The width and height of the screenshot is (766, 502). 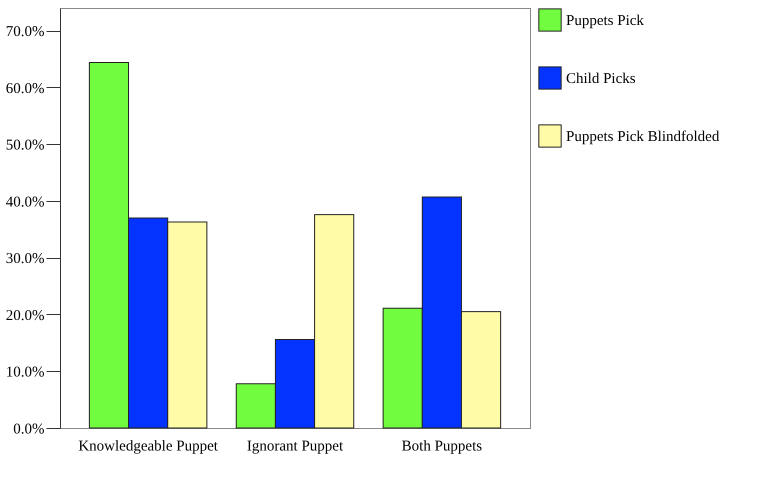 What do you see at coordinates (295, 446) in the screenshot?
I see `x-tick-label: Ignorant Puppet` at bounding box center [295, 446].